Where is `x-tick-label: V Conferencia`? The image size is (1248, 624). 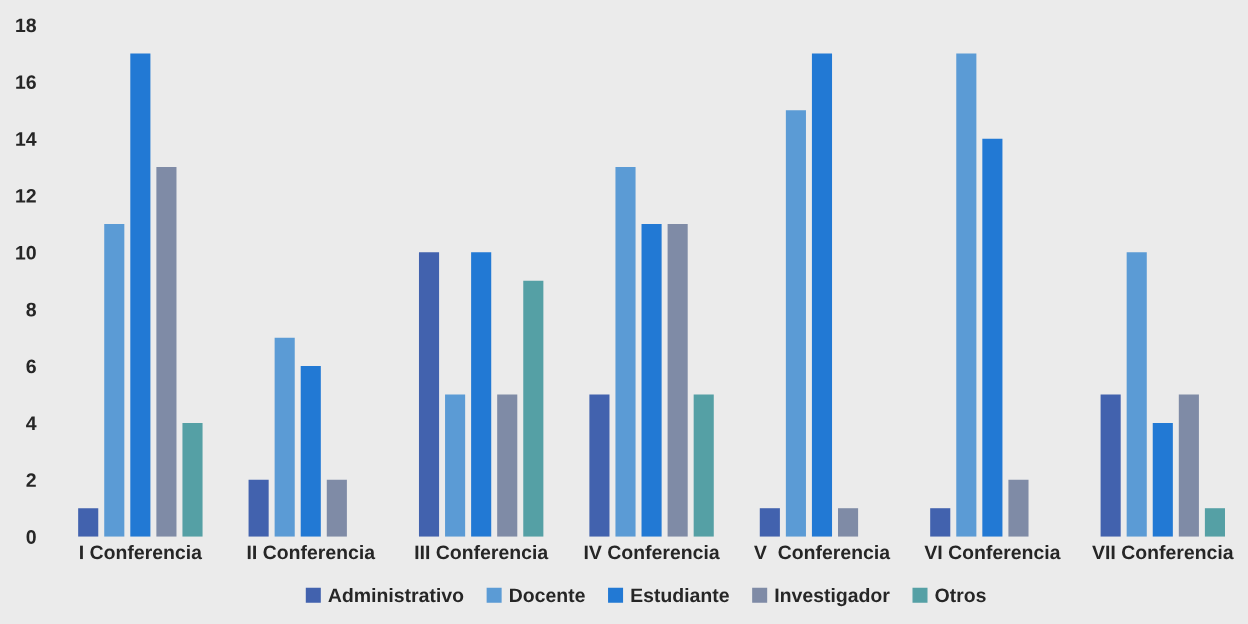 x-tick-label: V Conferencia is located at coordinates (822, 552).